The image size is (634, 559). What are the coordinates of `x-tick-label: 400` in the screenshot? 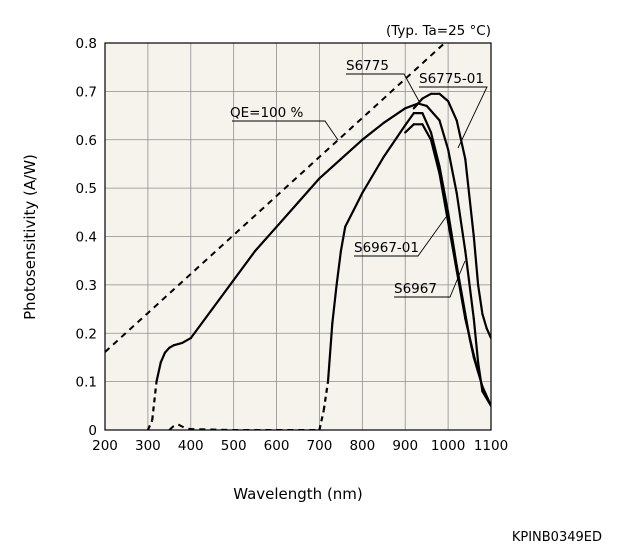 It's located at (191, 446).